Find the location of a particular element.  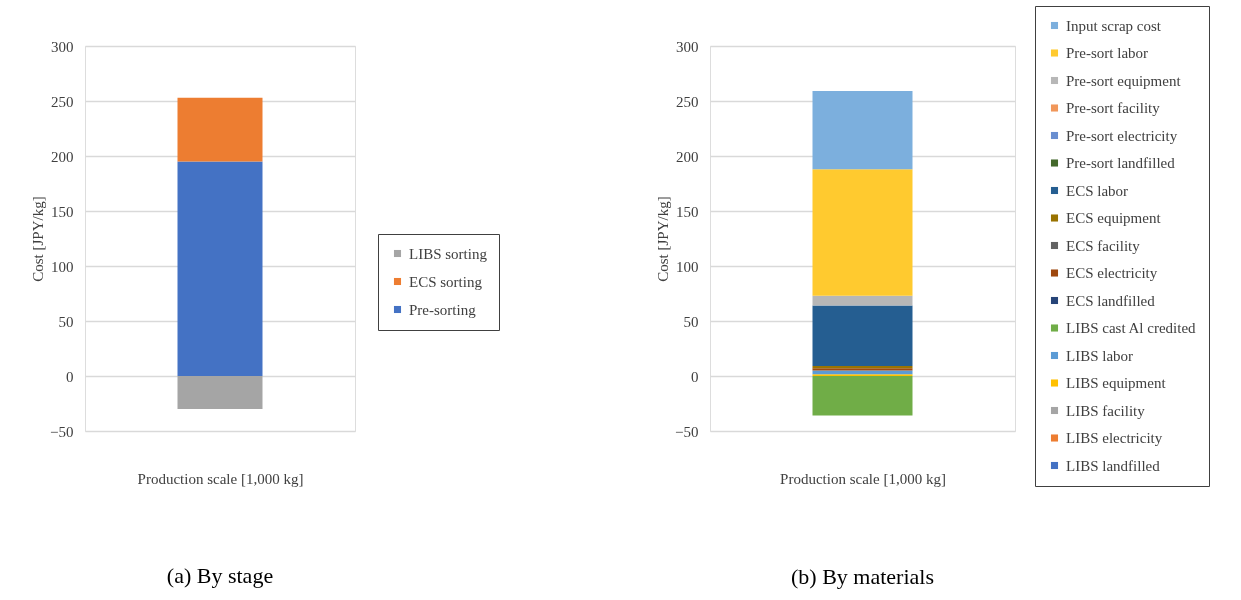

legend-label: Pre-sort facility is located at coordinates (1113, 108).